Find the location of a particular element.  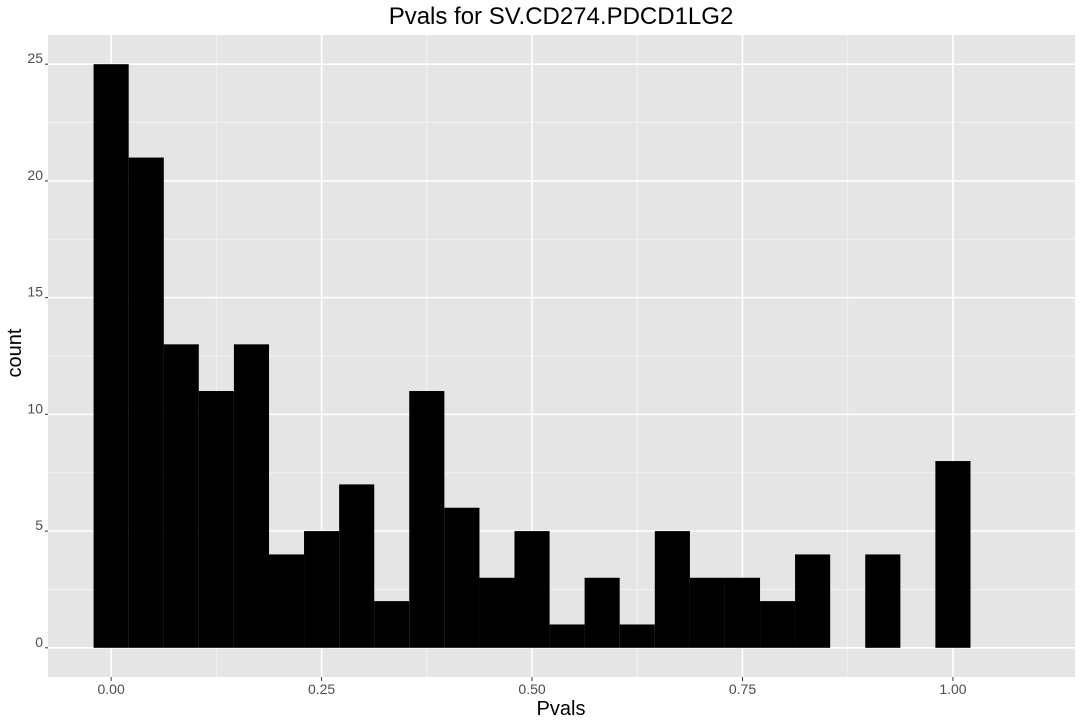

x-tick-label: 0.50 is located at coordinates (531, 689).